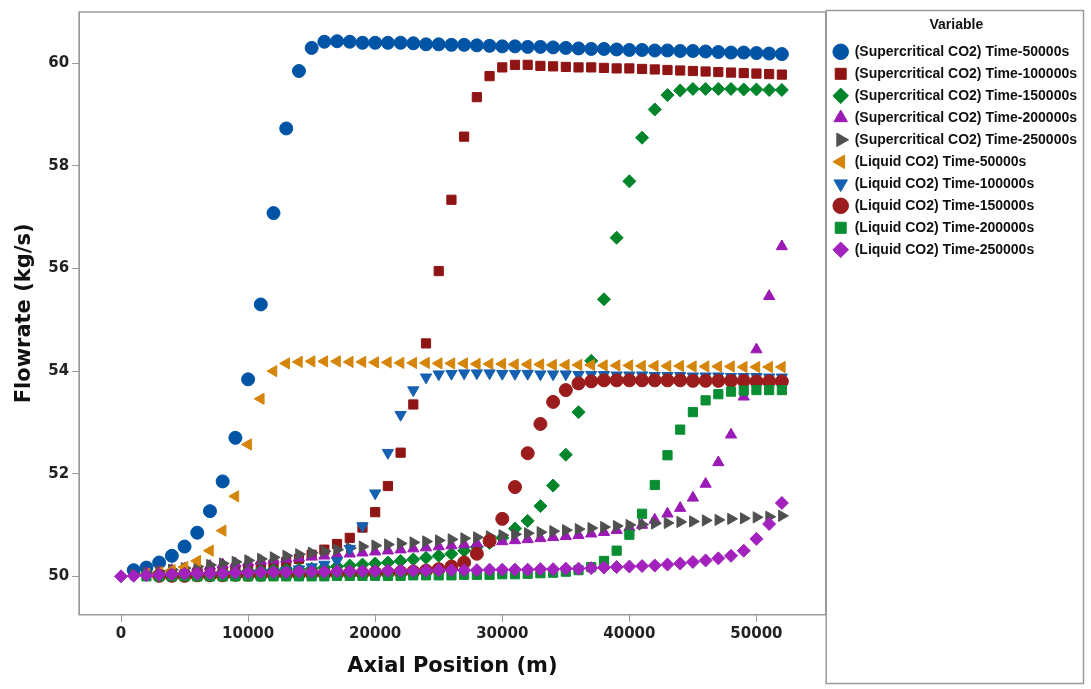 The height and width of the screenshot is (689, 1091). I want to click on legend-label: (Supercritical CO2) Time-250000s, so click(966, 138).